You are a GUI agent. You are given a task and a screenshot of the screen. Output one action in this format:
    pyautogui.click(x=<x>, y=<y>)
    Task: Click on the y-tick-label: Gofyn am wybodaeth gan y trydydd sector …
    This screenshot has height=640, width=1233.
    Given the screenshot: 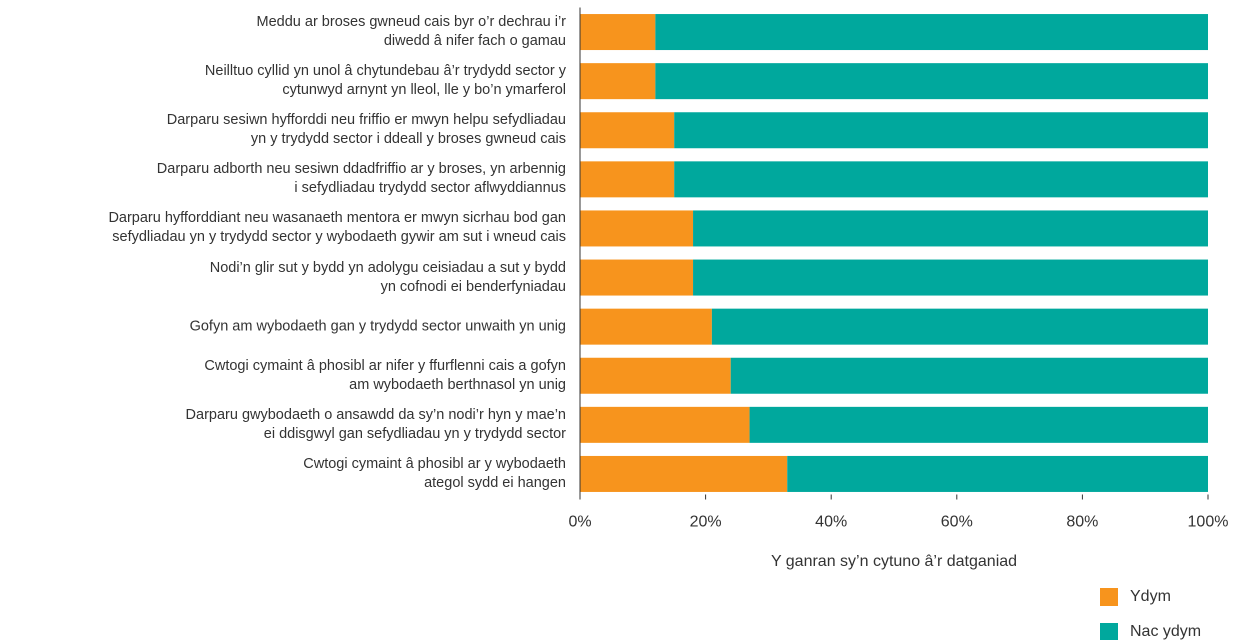 What is the action you would take?
    pyautogui.click(x=377, y=326)
    